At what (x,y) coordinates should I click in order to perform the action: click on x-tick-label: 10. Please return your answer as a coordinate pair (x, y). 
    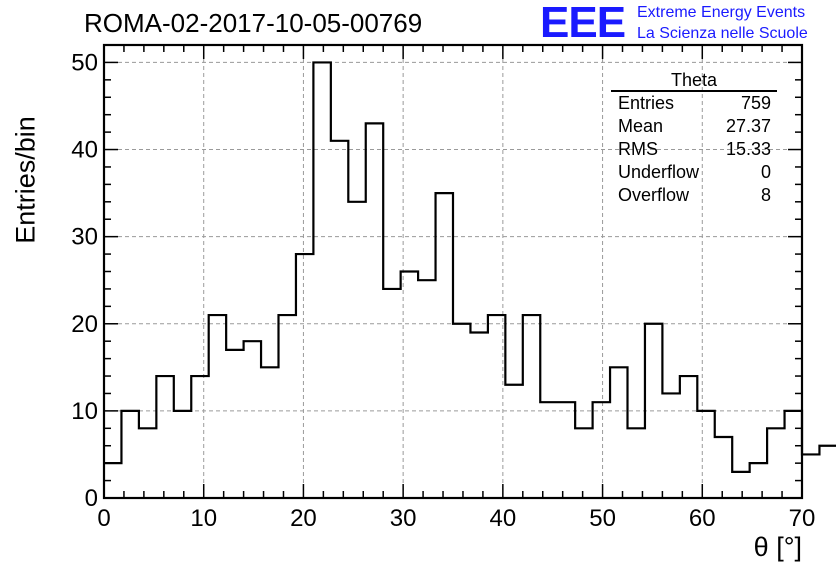
    Looking at the image, I should click on (203, 518).